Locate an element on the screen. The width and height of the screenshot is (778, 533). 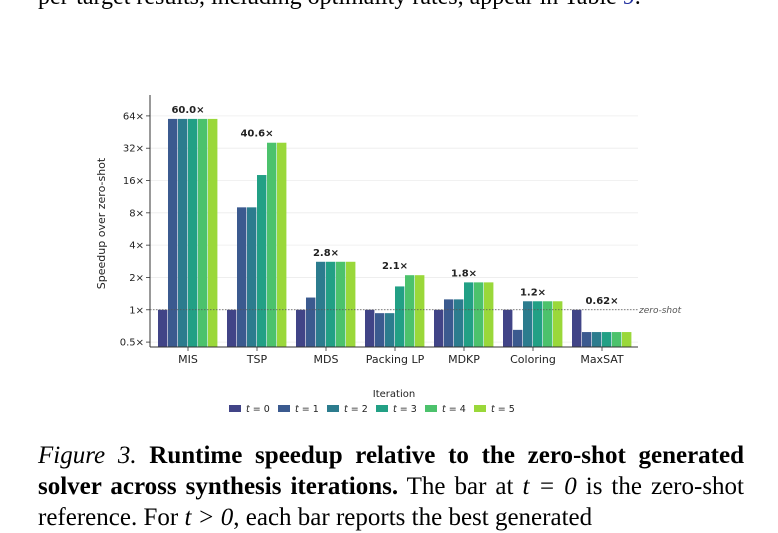
speedup-annotation: 60.0× is located at coordinates (187, 110).